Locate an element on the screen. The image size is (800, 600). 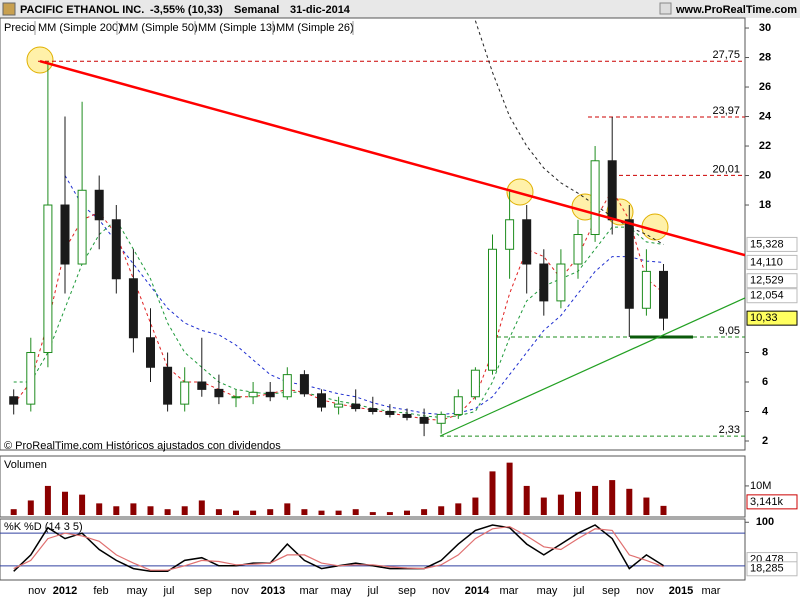
price-tag-label: 15,328 is located at coordinates (767, 244).